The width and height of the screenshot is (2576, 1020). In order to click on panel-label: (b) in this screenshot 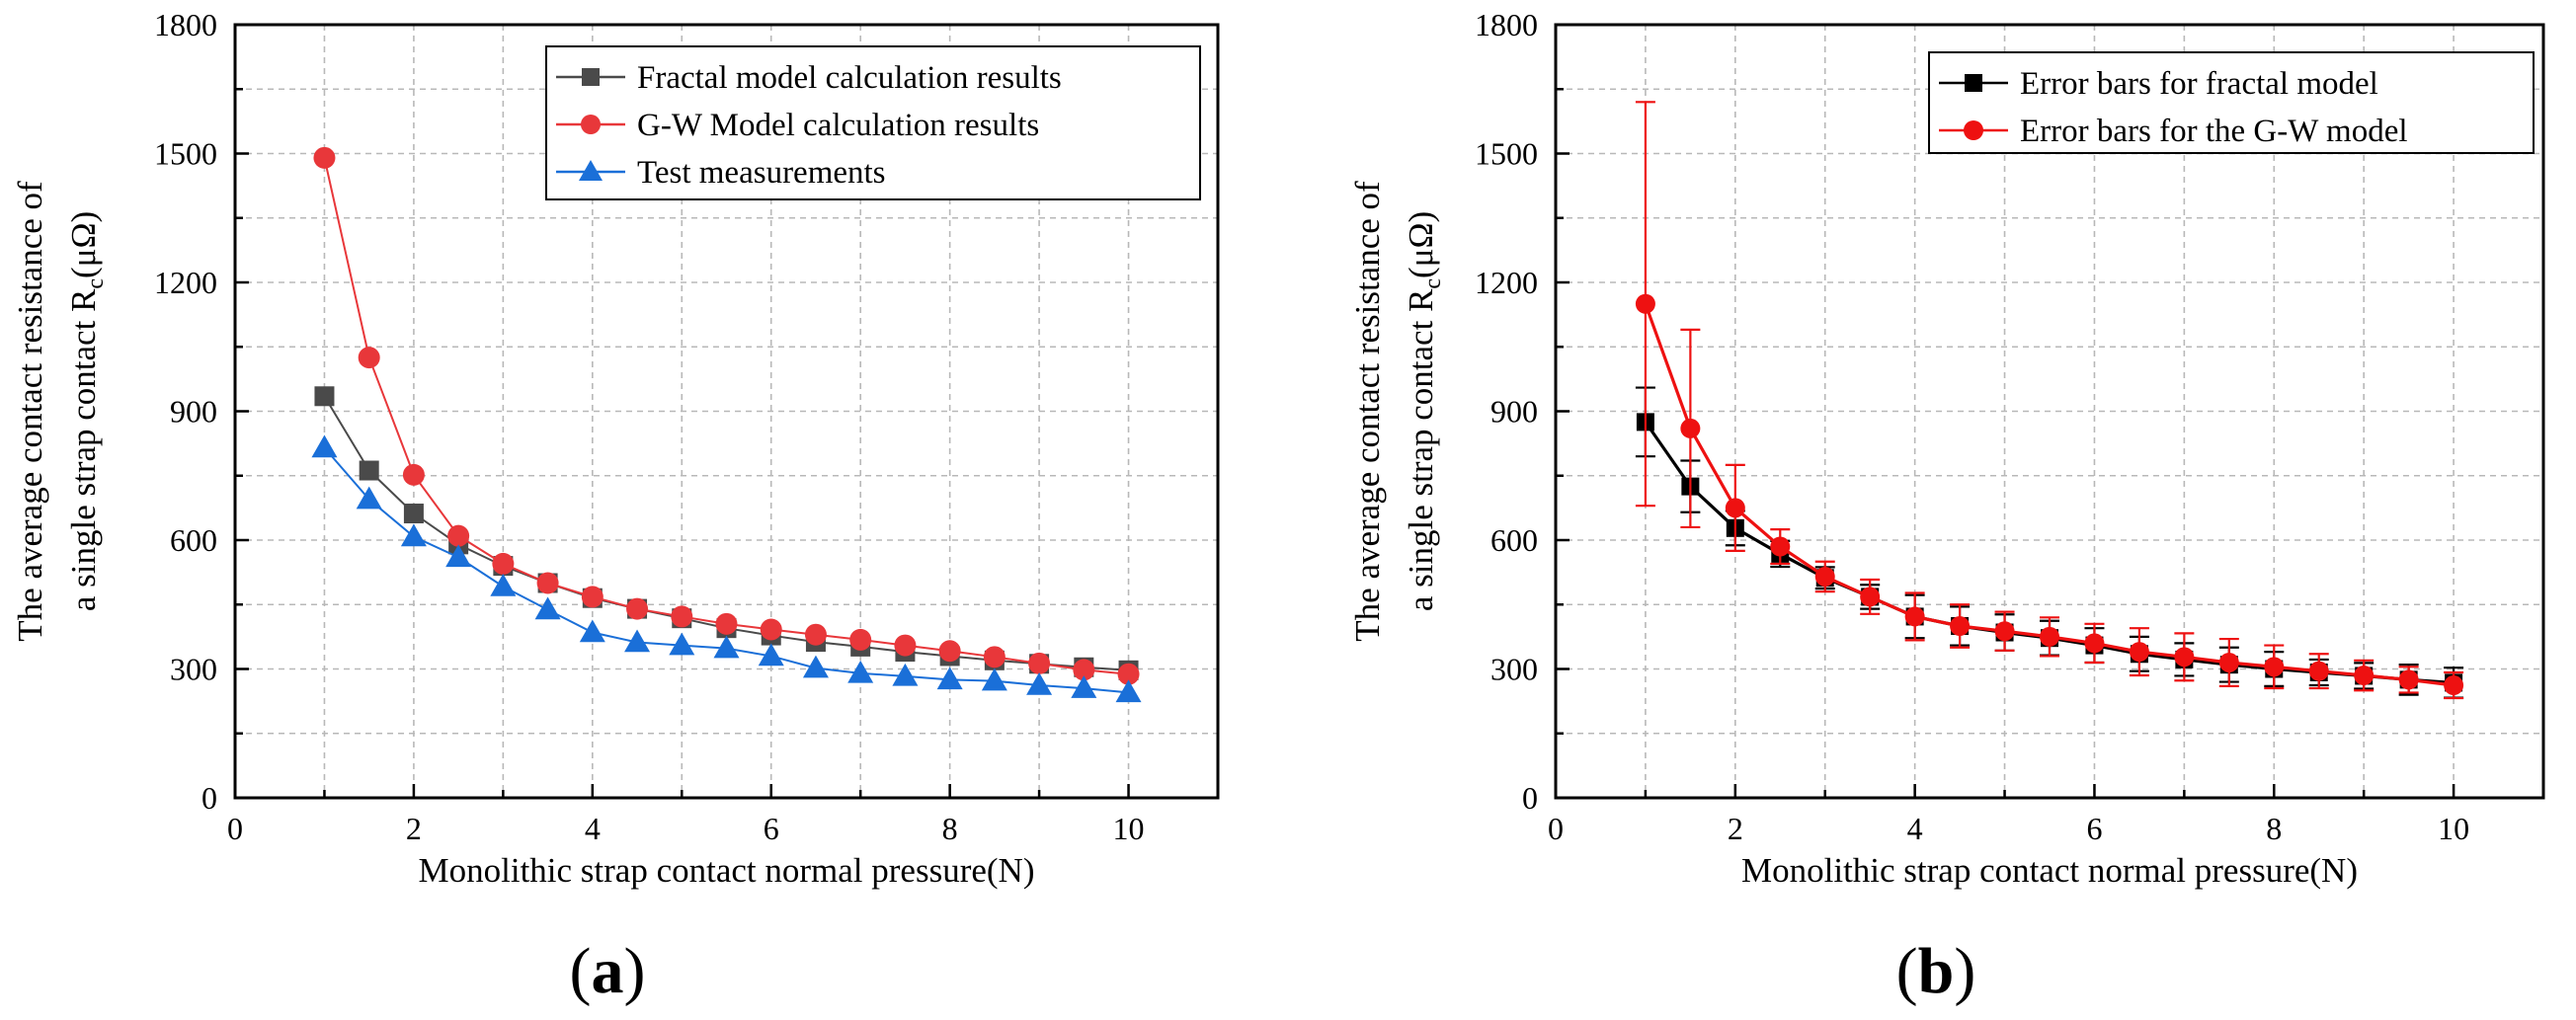, I will do `click(1936, 971)`.